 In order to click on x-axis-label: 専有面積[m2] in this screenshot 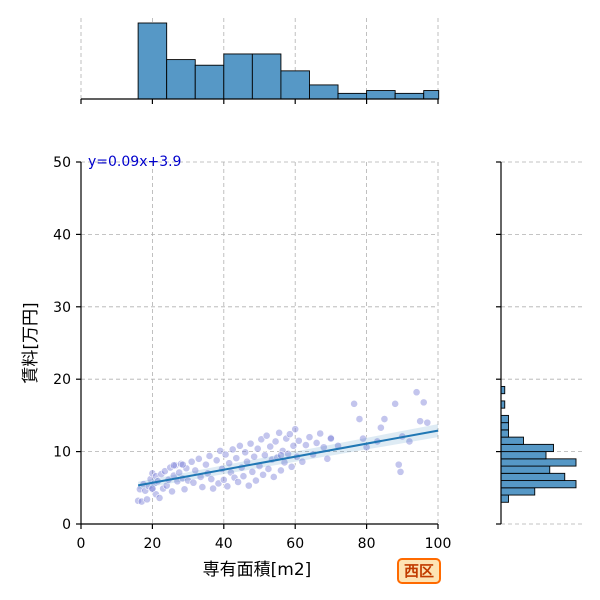, I will do `click(257, 570)`.